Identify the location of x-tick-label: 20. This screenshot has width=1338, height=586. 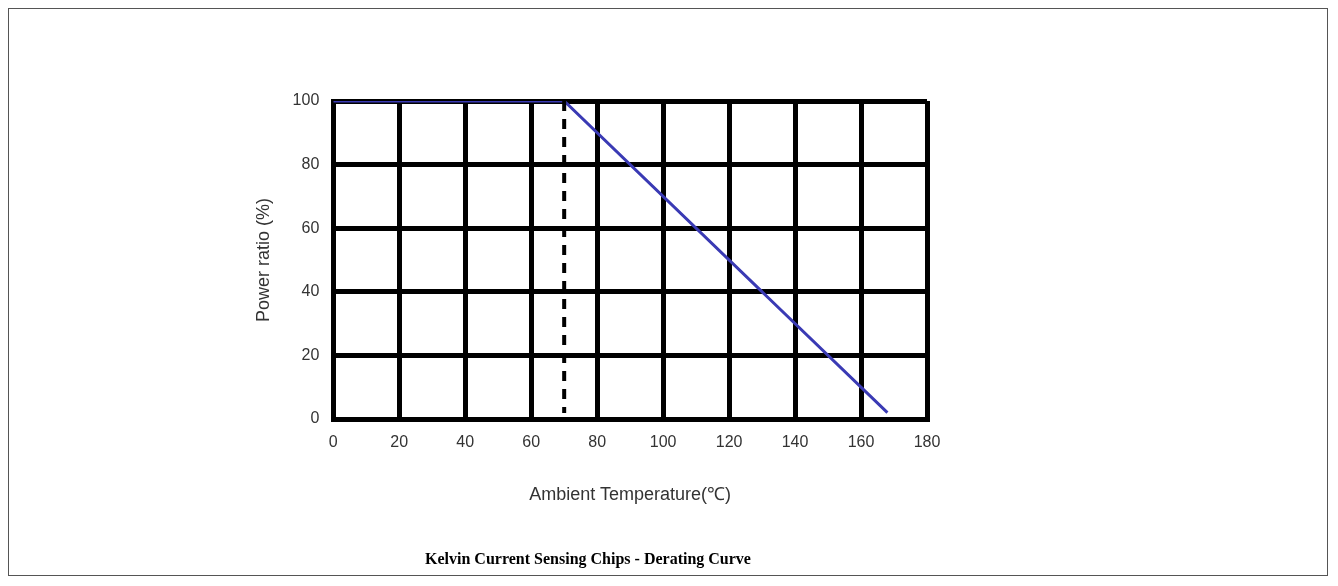
(399, 442).